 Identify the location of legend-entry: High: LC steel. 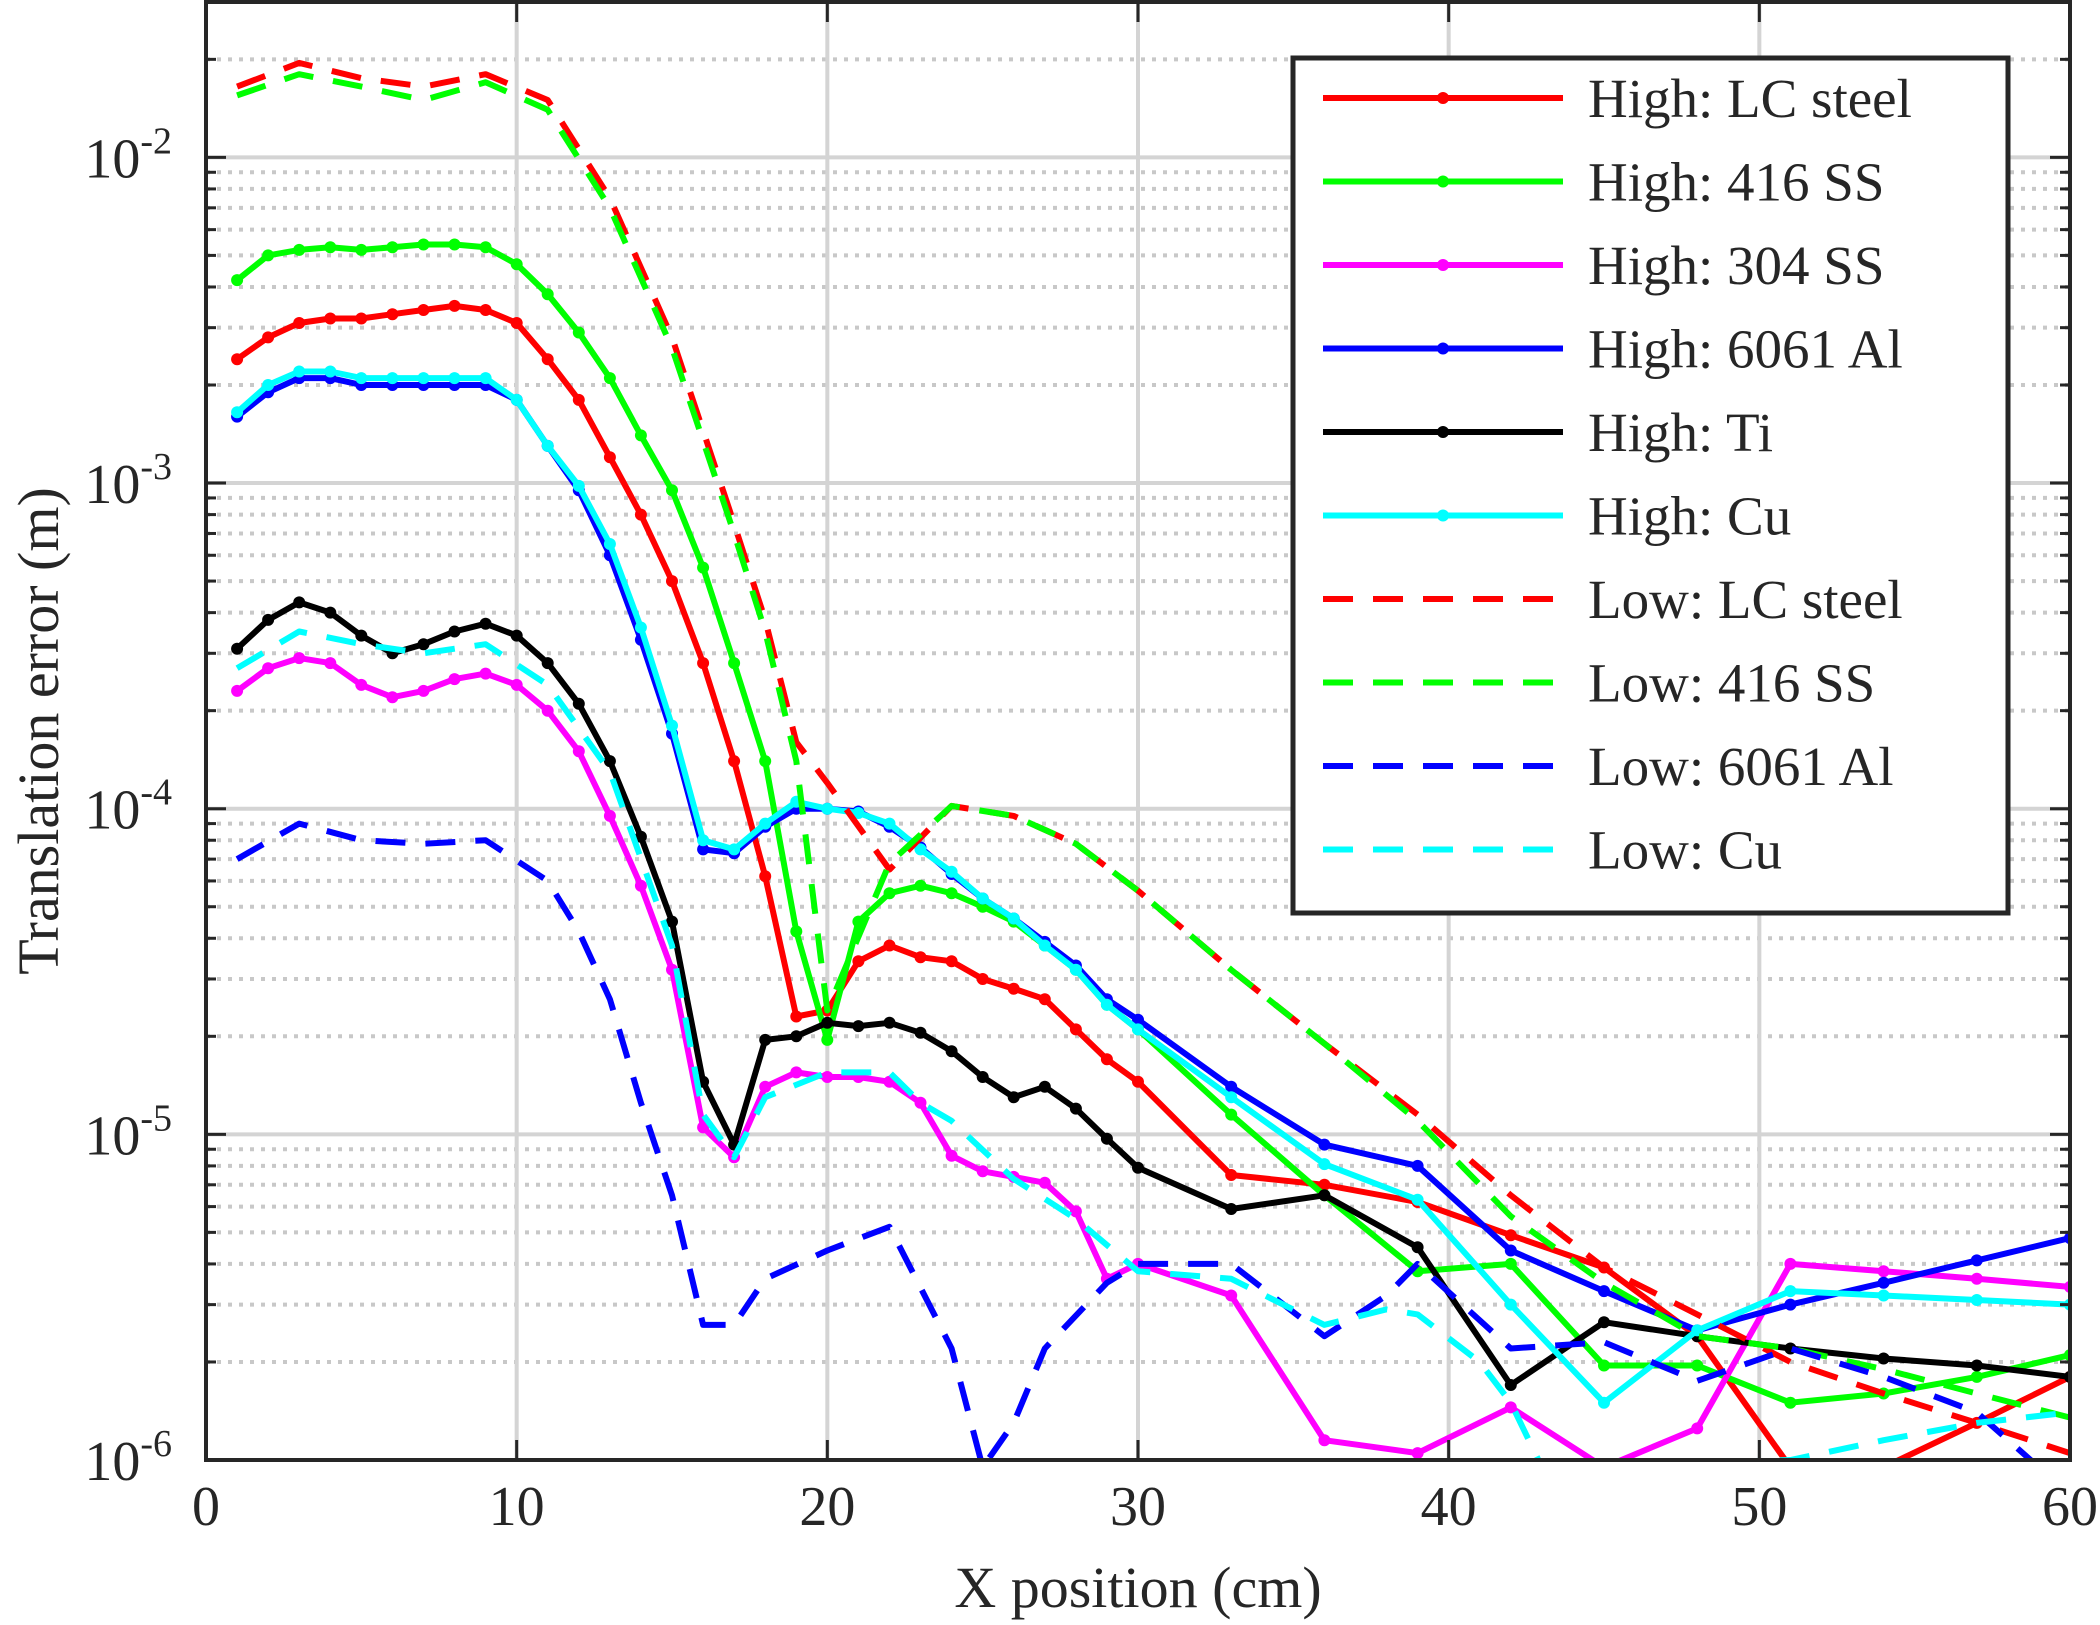
(1750, 98).